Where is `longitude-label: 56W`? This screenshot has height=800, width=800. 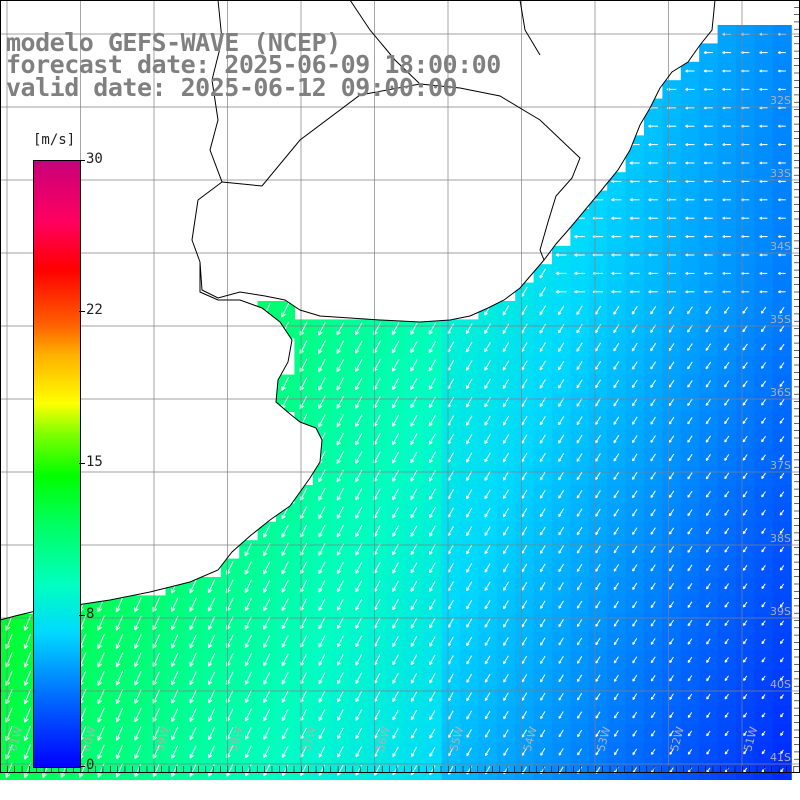
longitude-label: 56W is located at coordinates (383, 739).